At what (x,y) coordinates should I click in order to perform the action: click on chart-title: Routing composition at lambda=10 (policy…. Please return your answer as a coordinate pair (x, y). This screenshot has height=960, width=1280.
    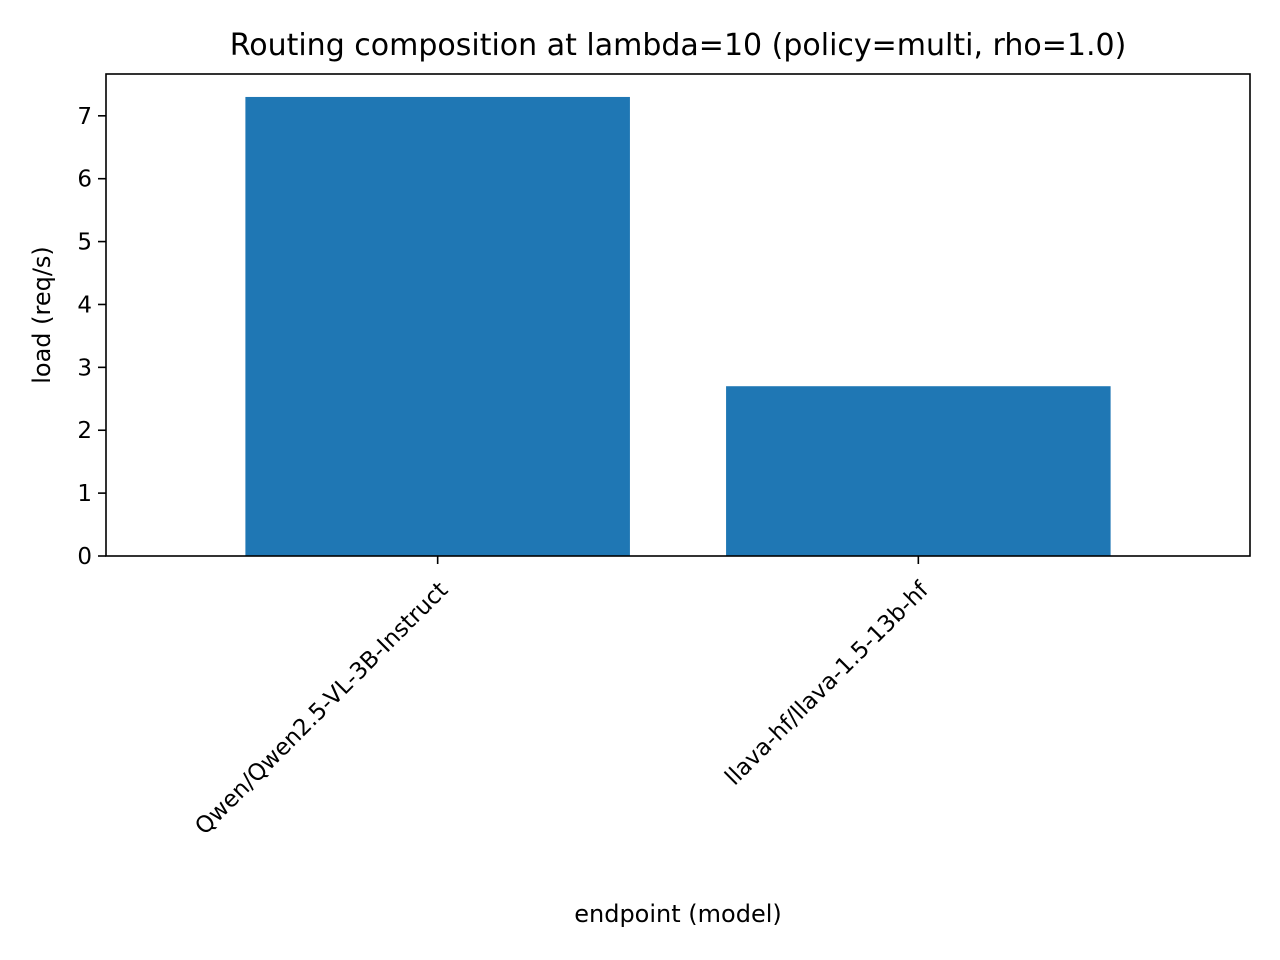
    Looking at the image, I should click on (678, 45).